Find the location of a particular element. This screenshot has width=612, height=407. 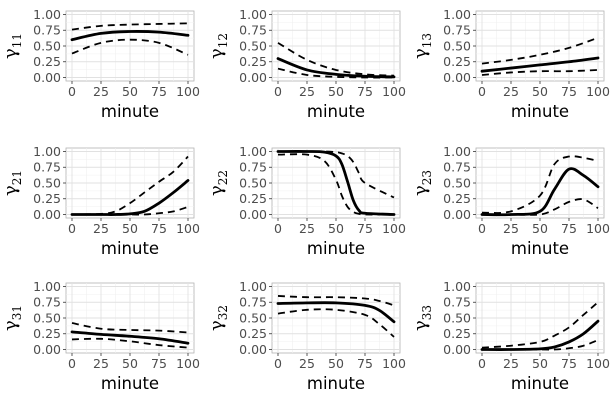

y-axis-subscript: 12 is located at coordinates (223, 40).